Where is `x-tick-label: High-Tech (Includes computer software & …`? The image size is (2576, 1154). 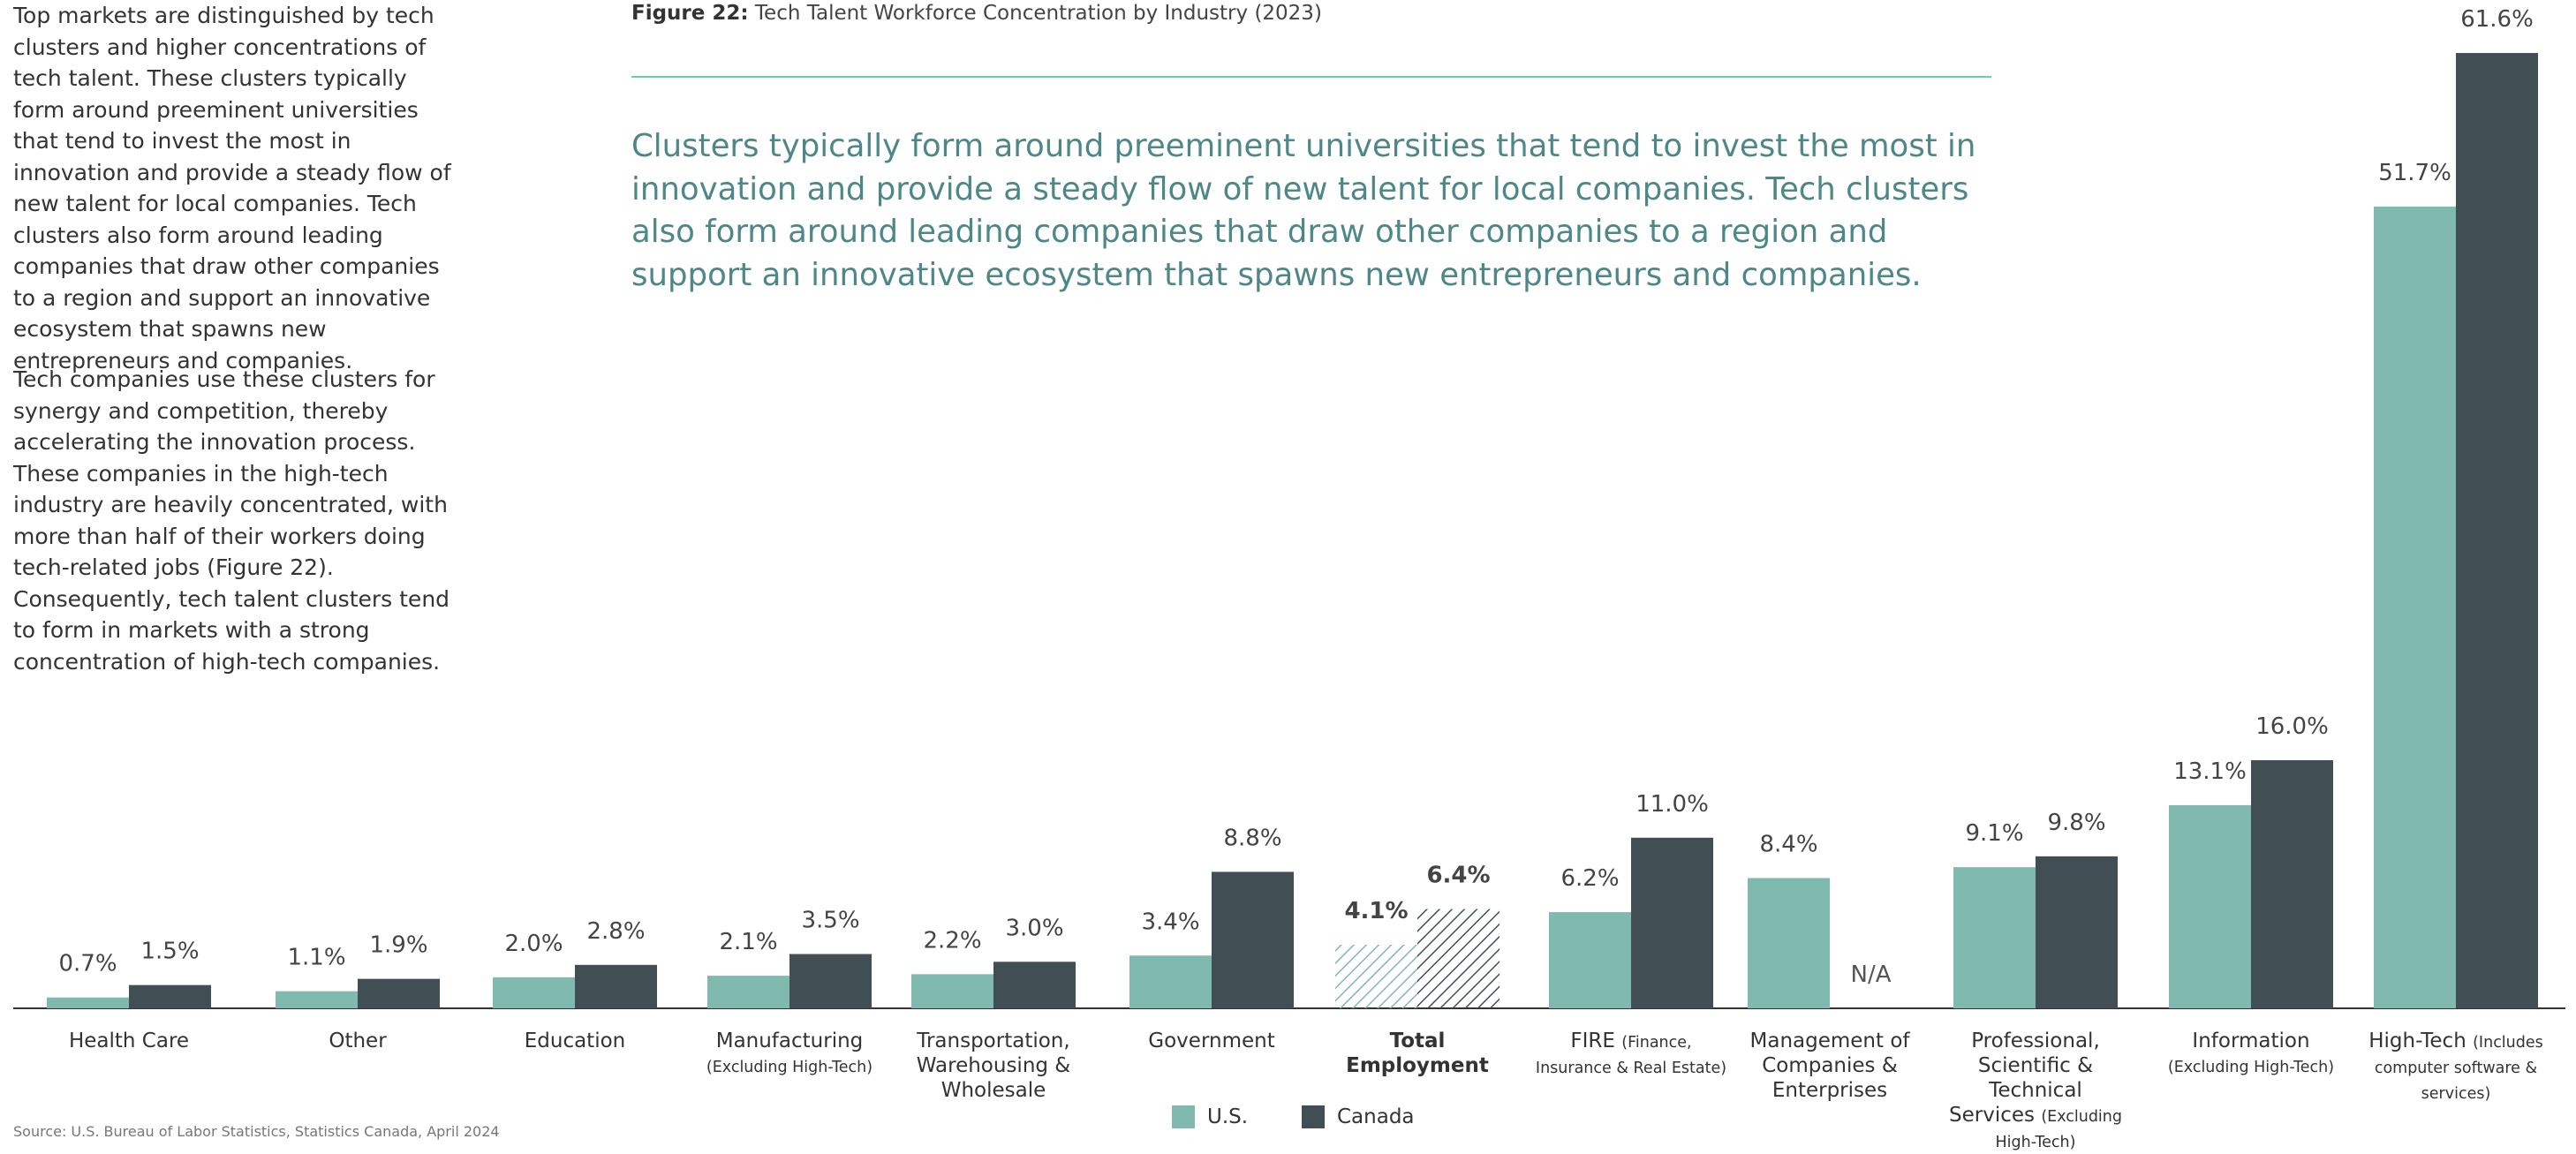 x-tick-label: High-Tech (Includes computer software & … is located at coordinates (2456, 1067).